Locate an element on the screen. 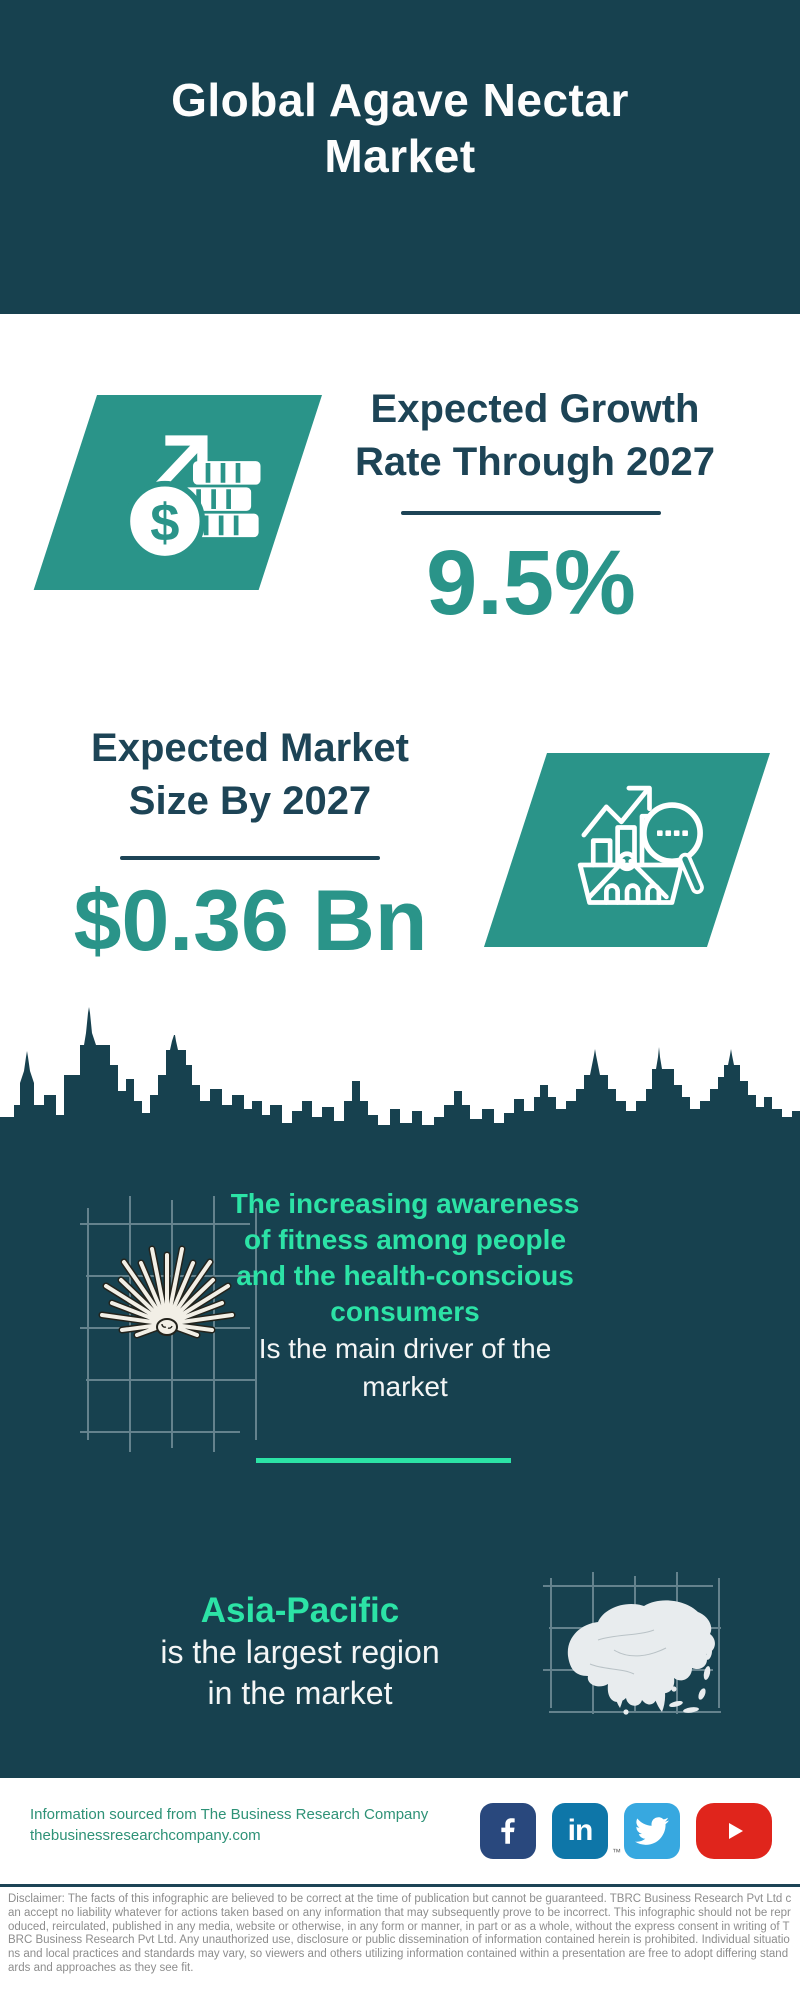 The image size is (800, 2000). linkedin-icon: in is located at coordinates (580, 1831).